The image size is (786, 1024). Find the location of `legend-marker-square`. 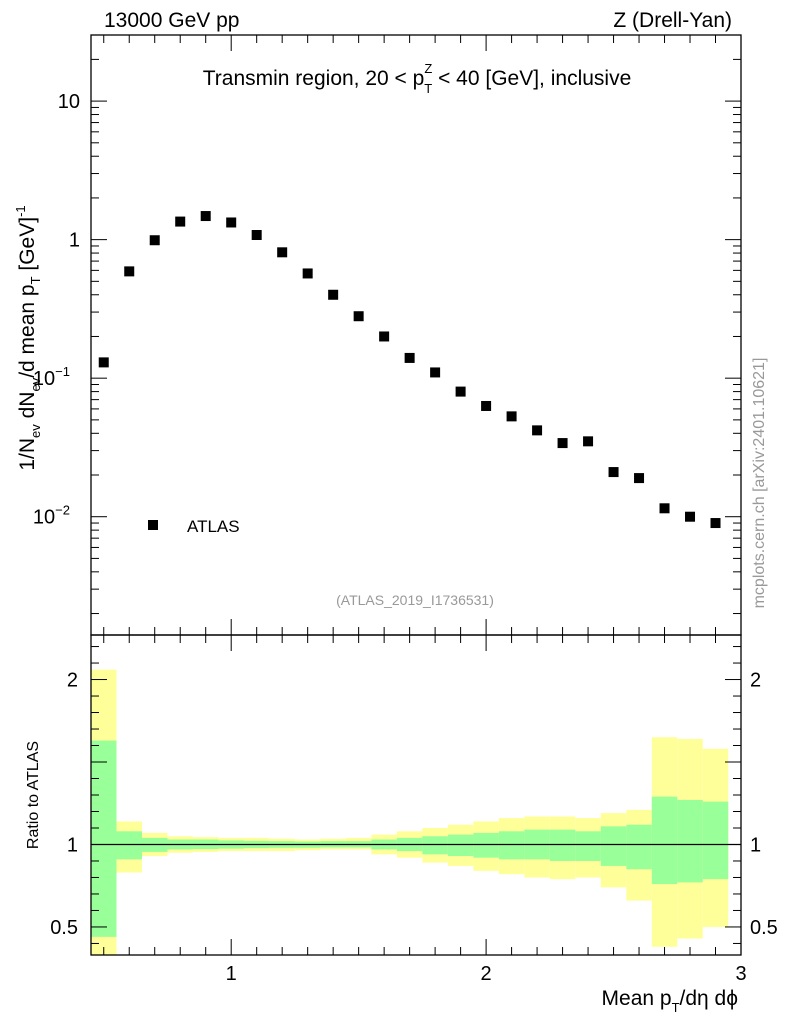

legend-marker-square is located at coordinates (153, 525).